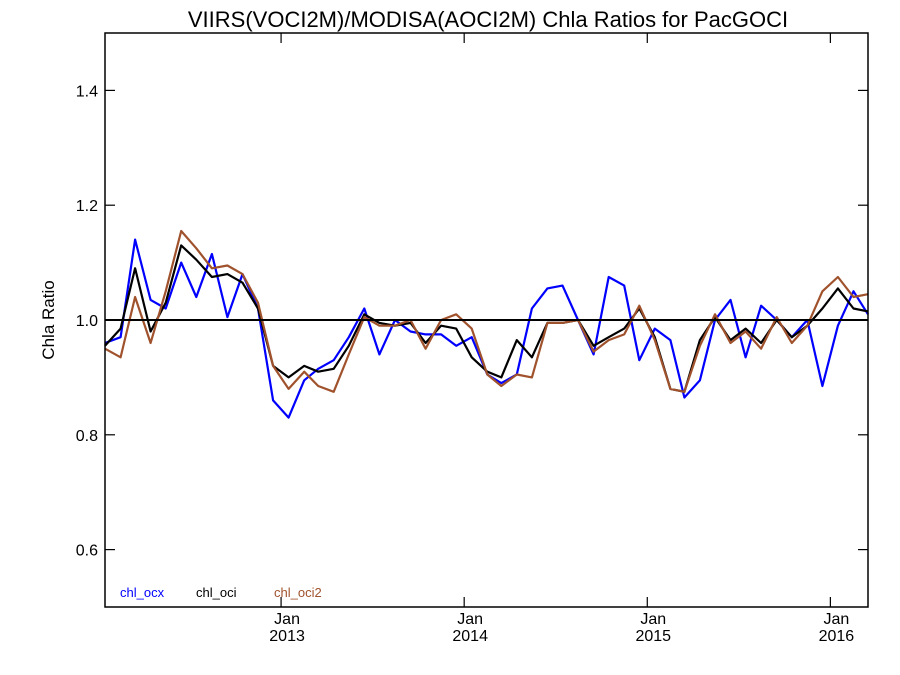 This screenshot has width=900, height=675. Describe the element at coordinates (142, 592) in the screenshot. I see `legend-item-chl_ocx: chl_ocx` at that location.